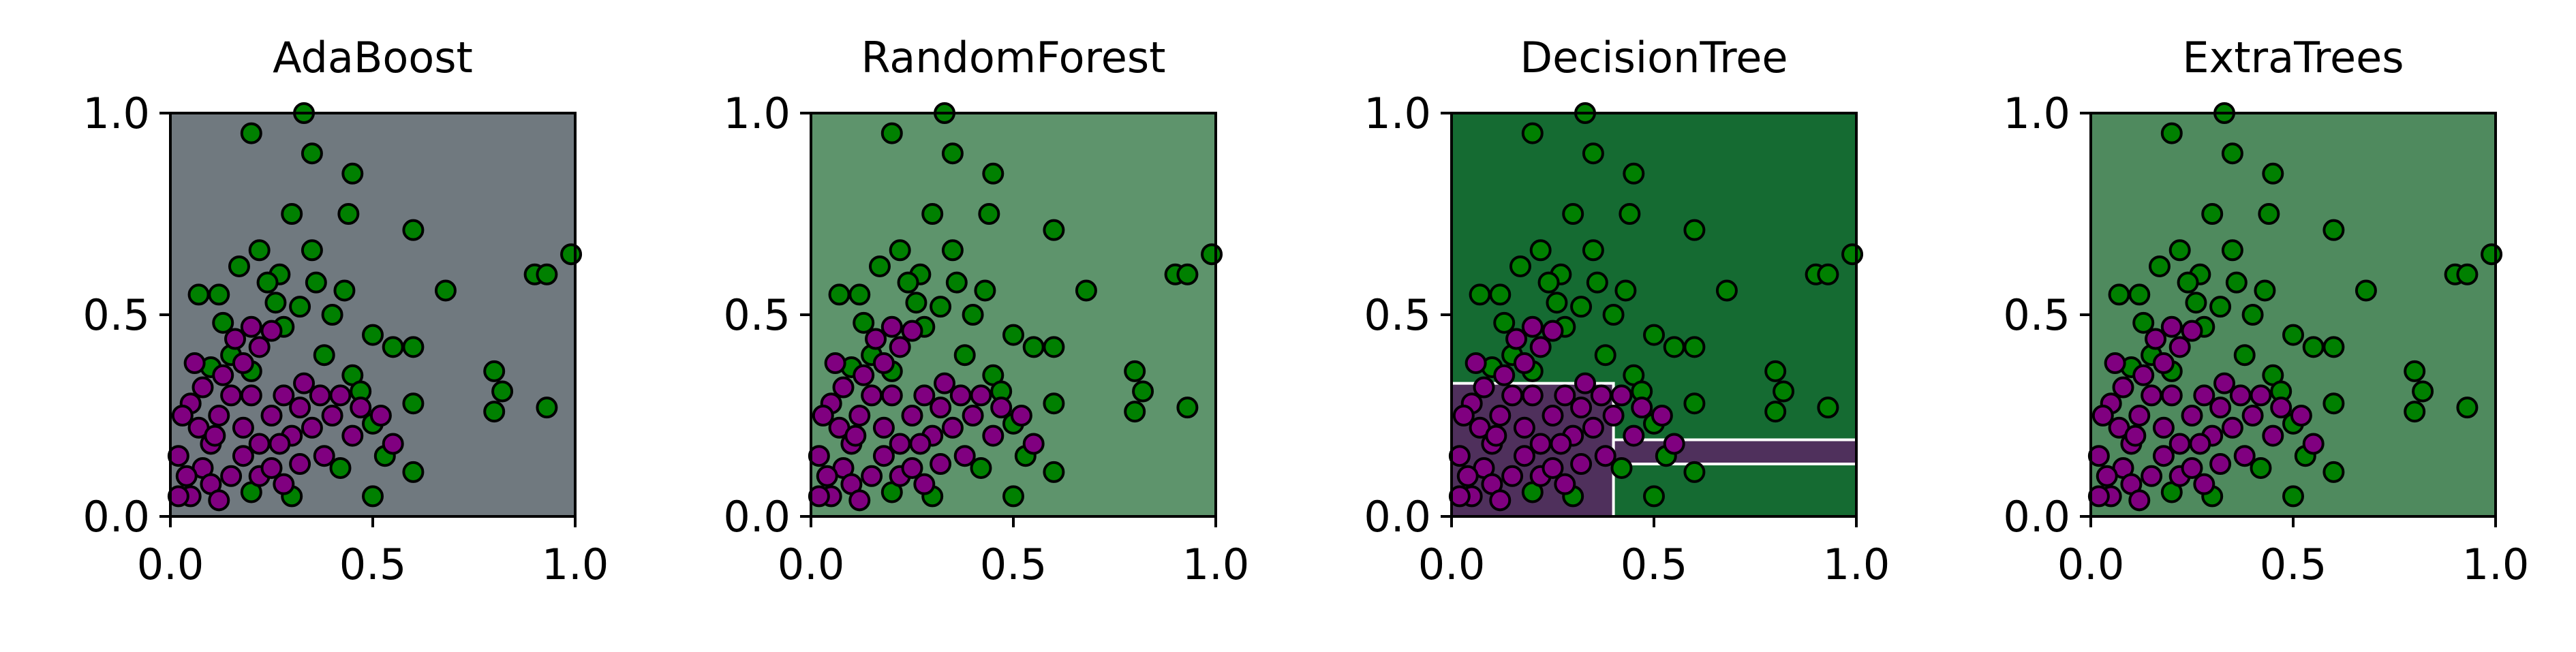  Describe the element at coordinates (1654, 58) in the screenshot. I see `panel-title: DecisionTree` at that location.